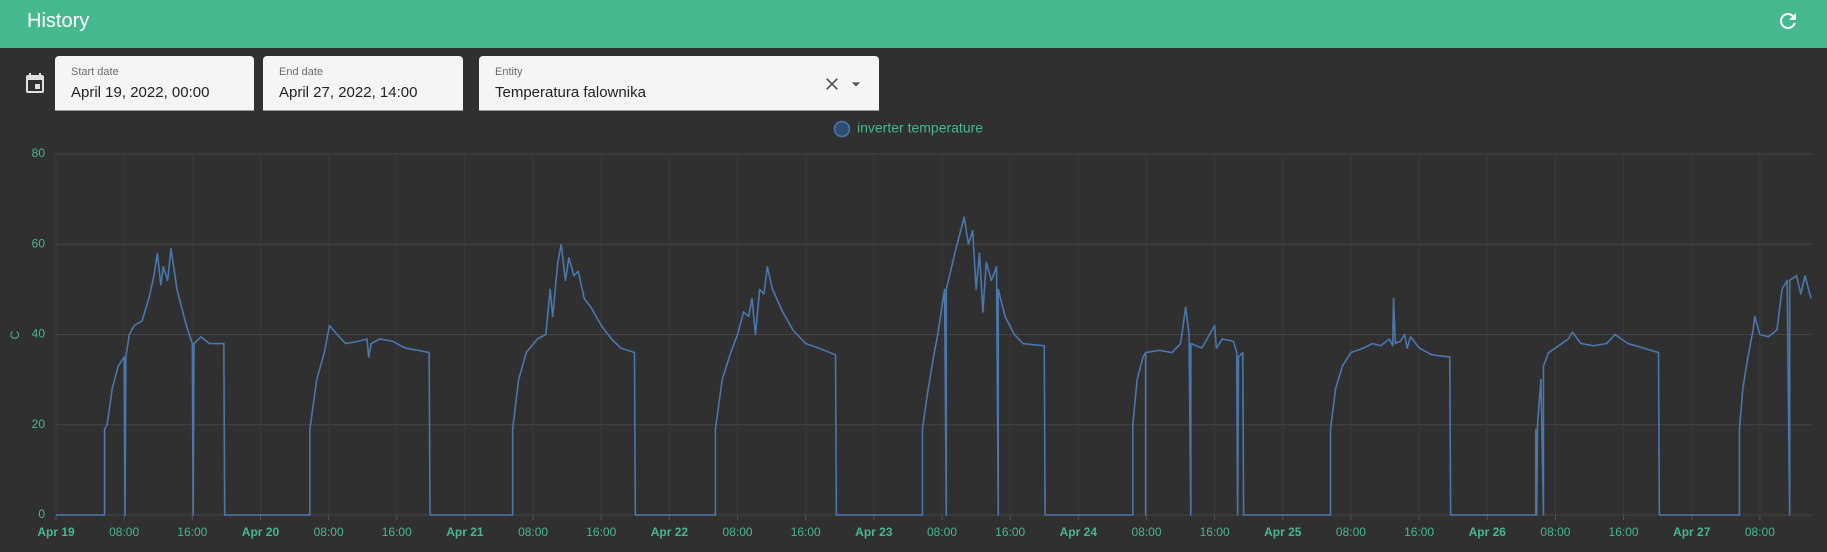 This screenshot has width=1827, height=552. Describe the element at coordinates (1079, 532) in the screenshot. I see `x-tick-label: Apr 24` at that location.